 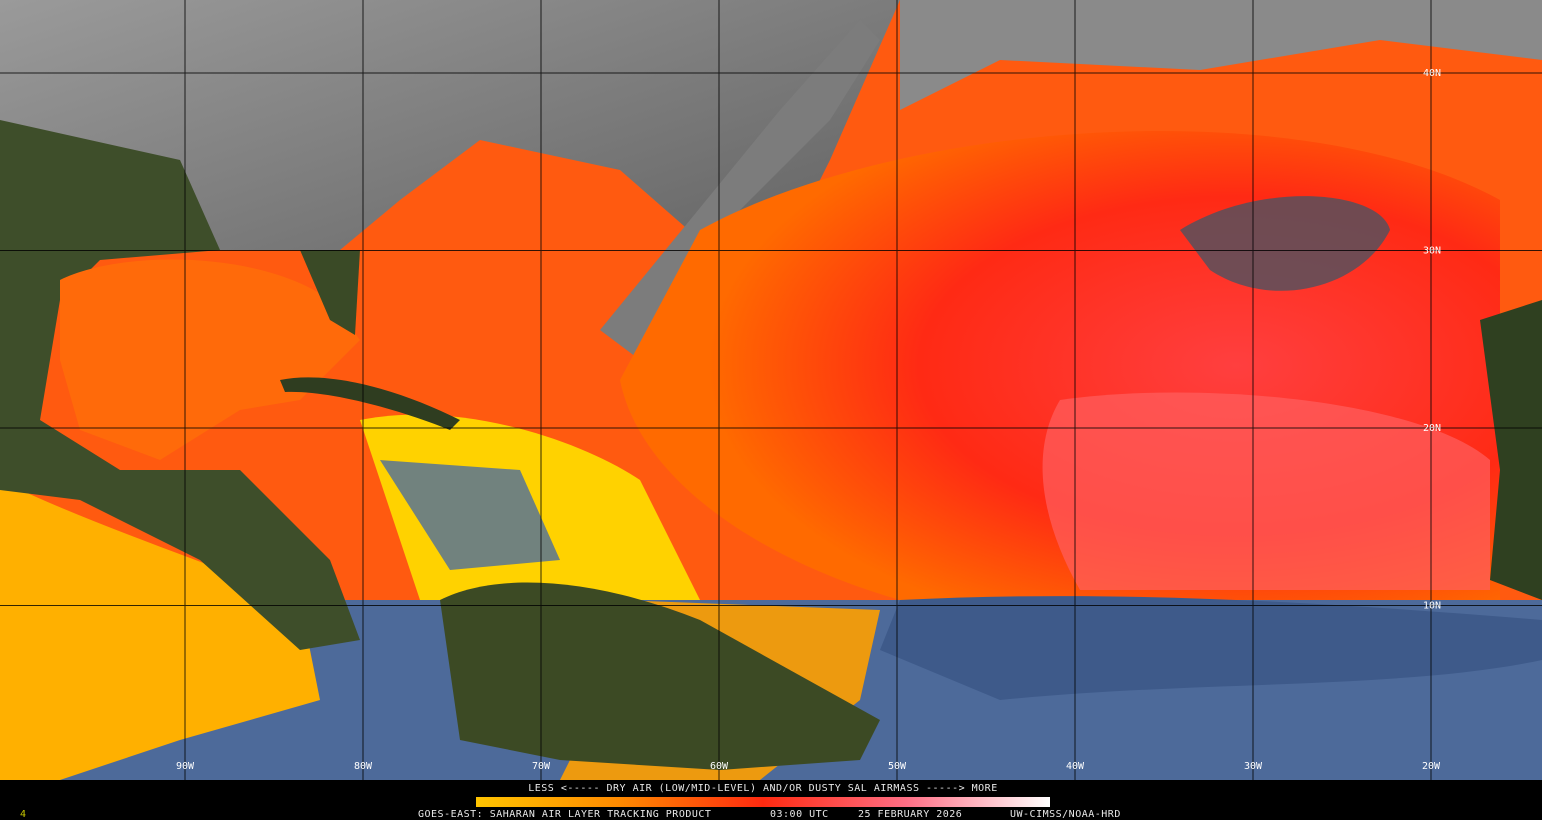 I want to click on color-scale, so click(x=763, y=802).